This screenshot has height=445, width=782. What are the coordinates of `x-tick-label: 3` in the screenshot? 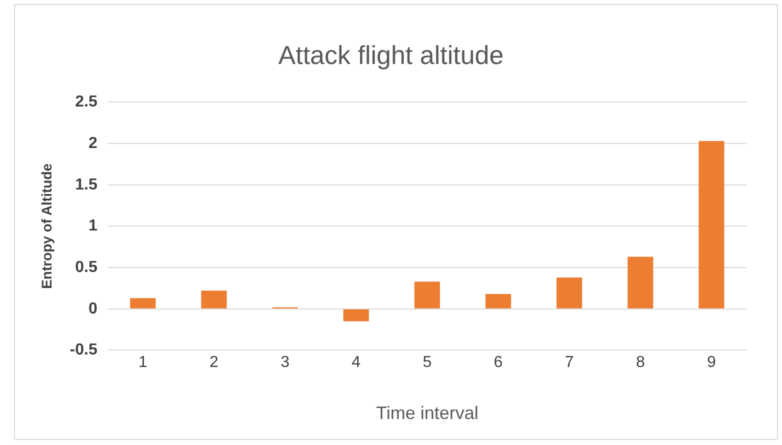 It's located at (285, 363).